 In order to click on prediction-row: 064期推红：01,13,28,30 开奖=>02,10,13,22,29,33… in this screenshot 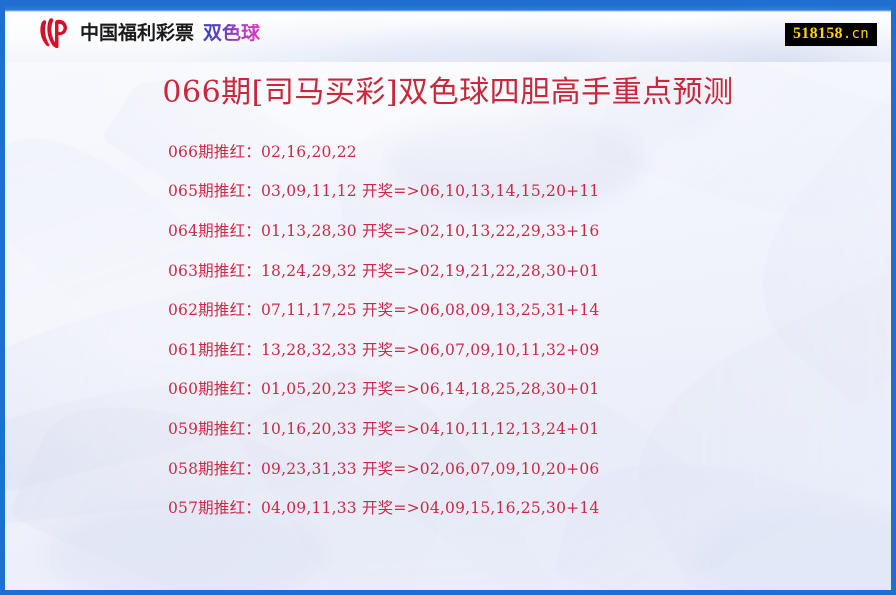, I will do `click(384, 230)`.